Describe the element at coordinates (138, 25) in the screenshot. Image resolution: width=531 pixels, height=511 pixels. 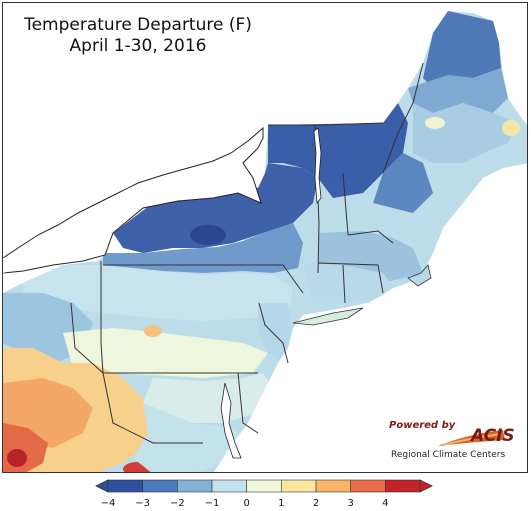
I see `map-title-line1: Temperature Departure (F)` at that location.